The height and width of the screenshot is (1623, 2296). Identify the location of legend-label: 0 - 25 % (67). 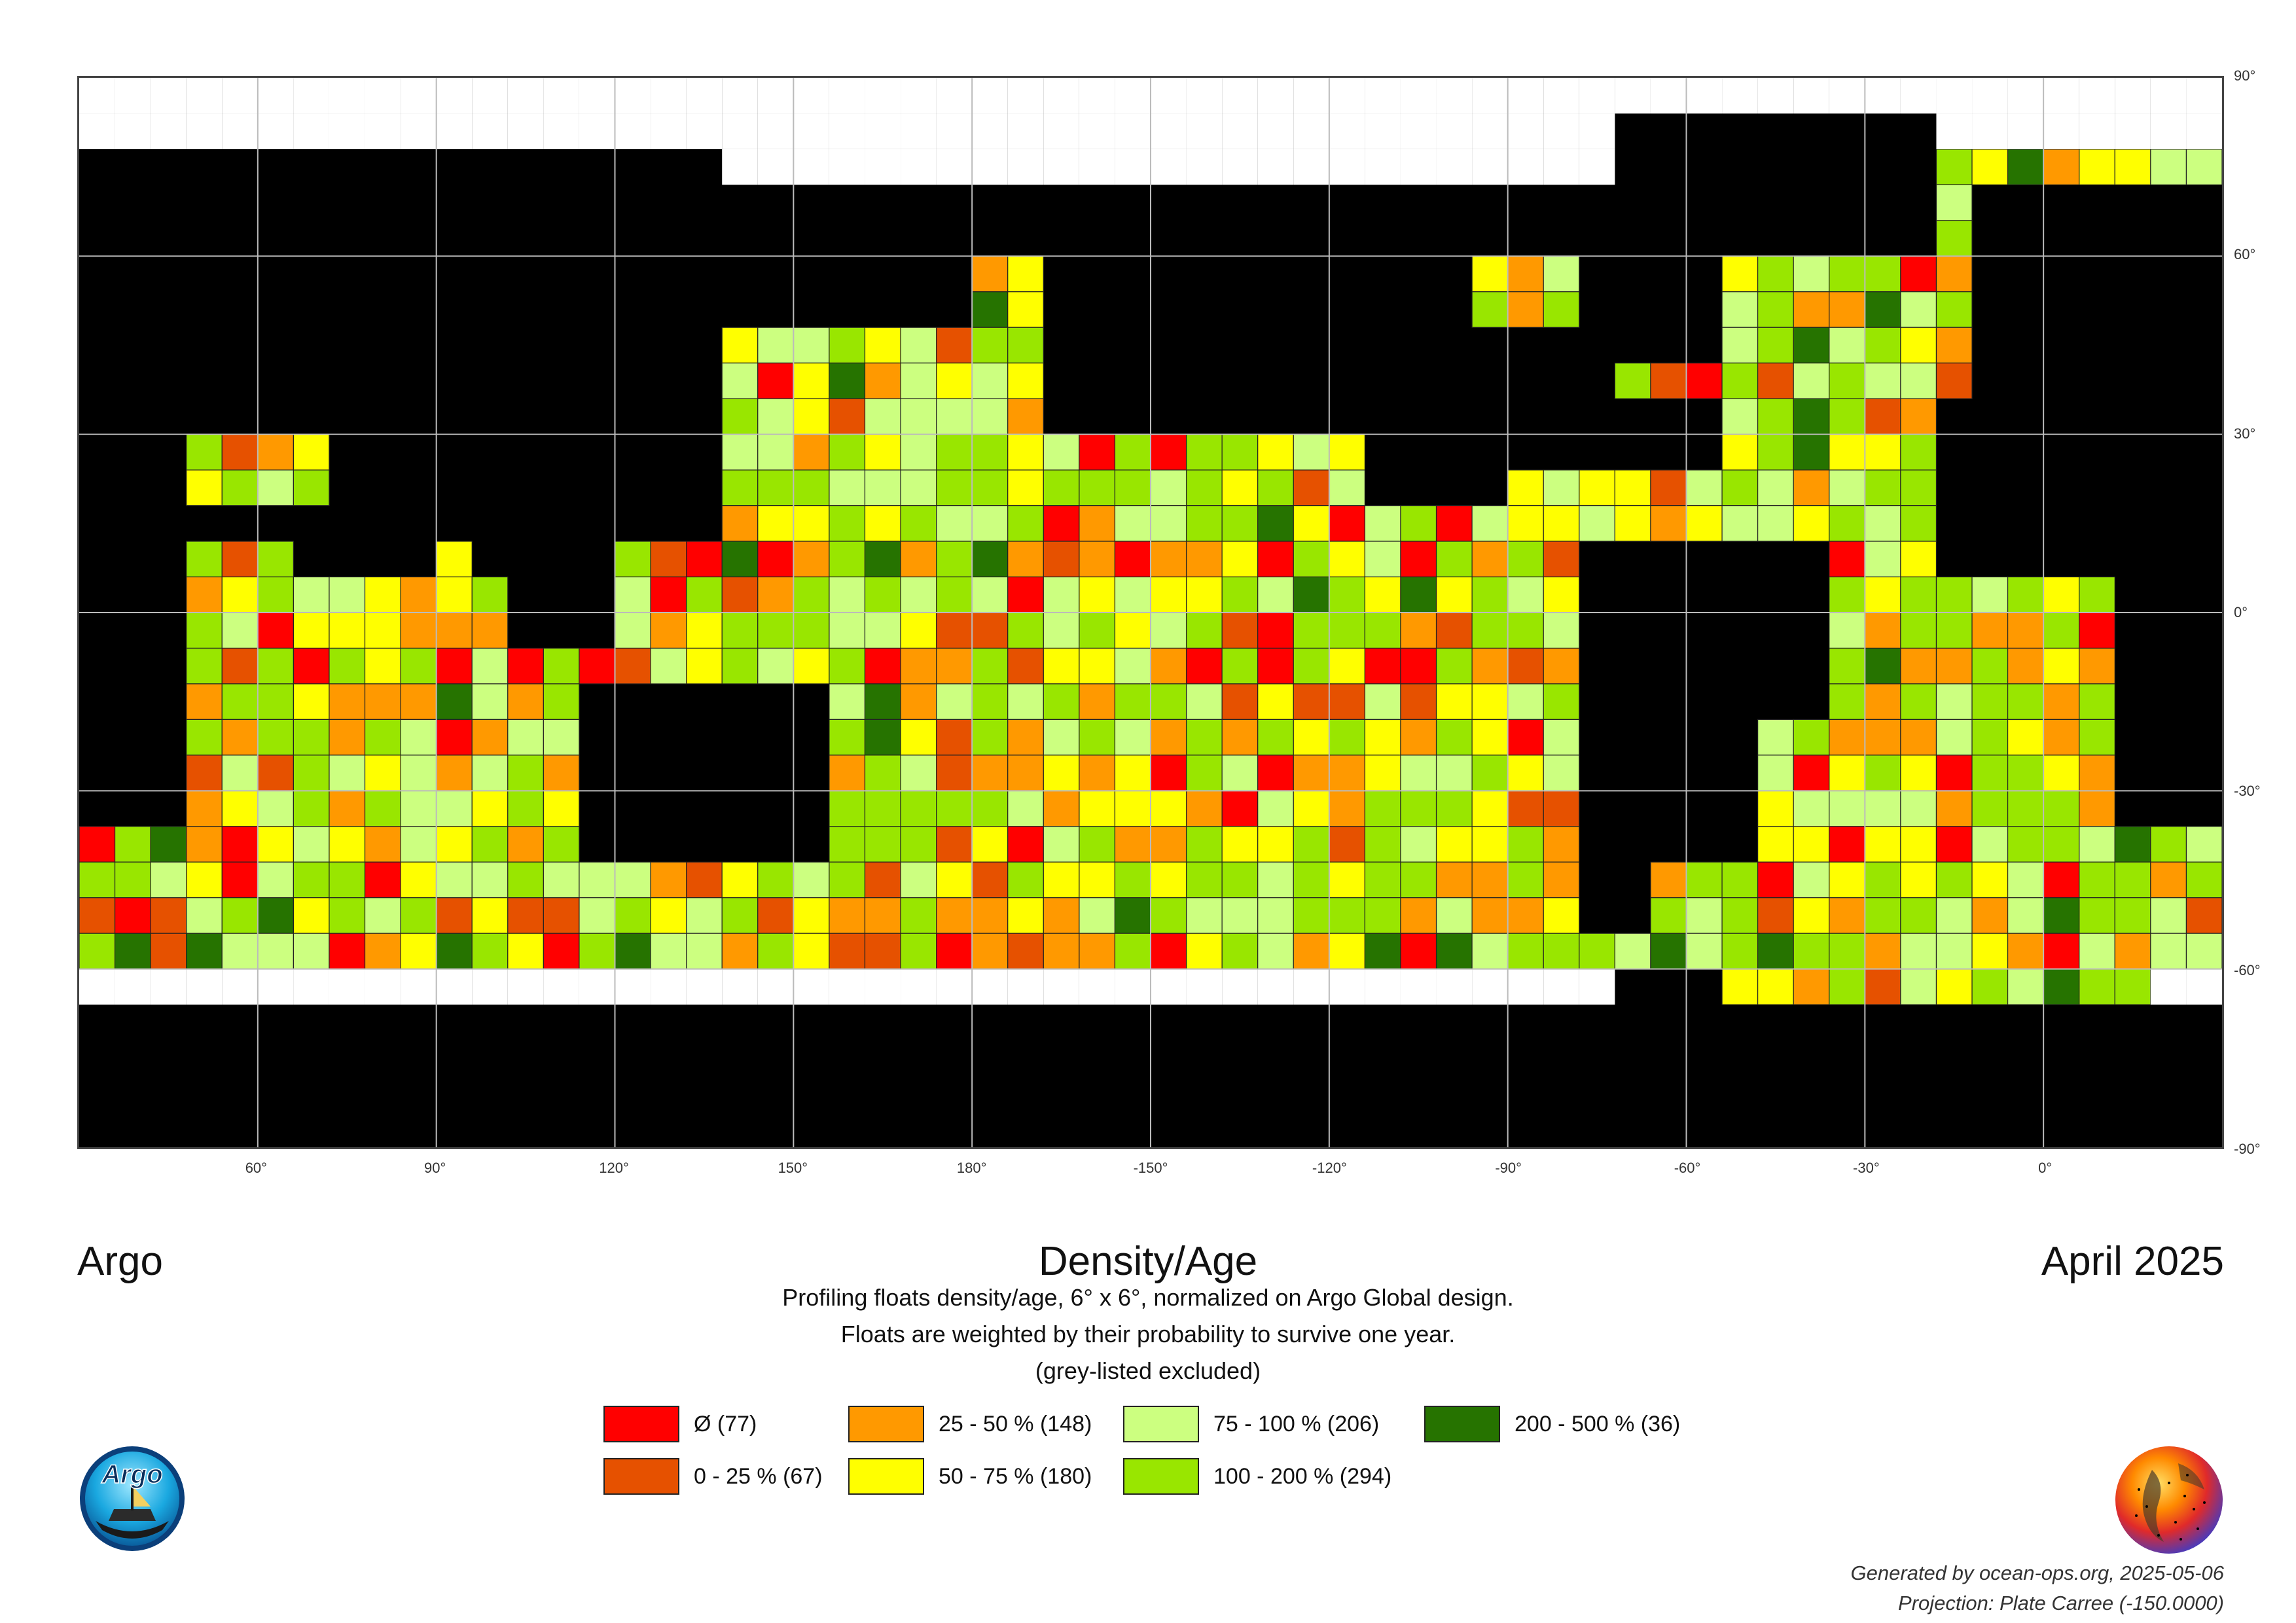
(758, 1476).